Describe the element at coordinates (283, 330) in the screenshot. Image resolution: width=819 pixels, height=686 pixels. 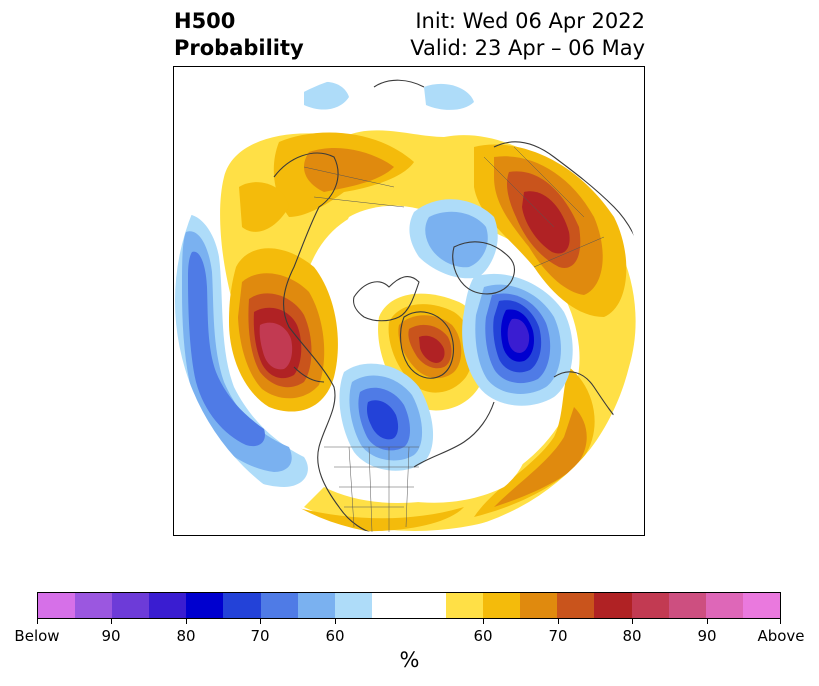
I see `pacific-above-anomaly` at that location.